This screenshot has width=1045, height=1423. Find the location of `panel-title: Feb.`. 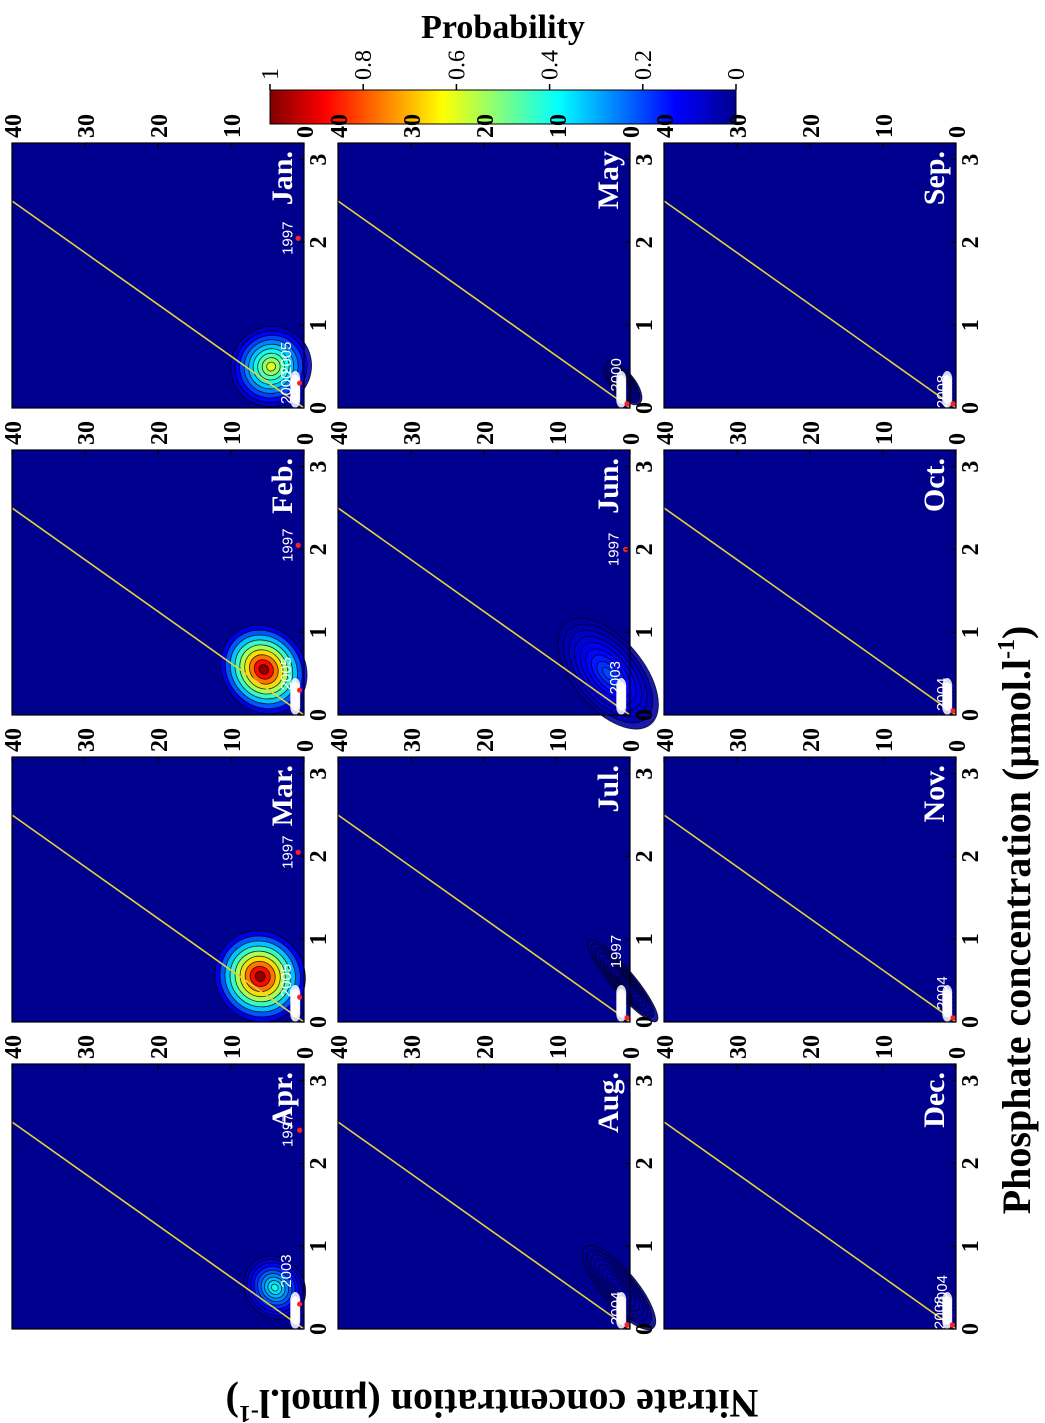

panel-title: Feb. is located at coordinates (282, 486).